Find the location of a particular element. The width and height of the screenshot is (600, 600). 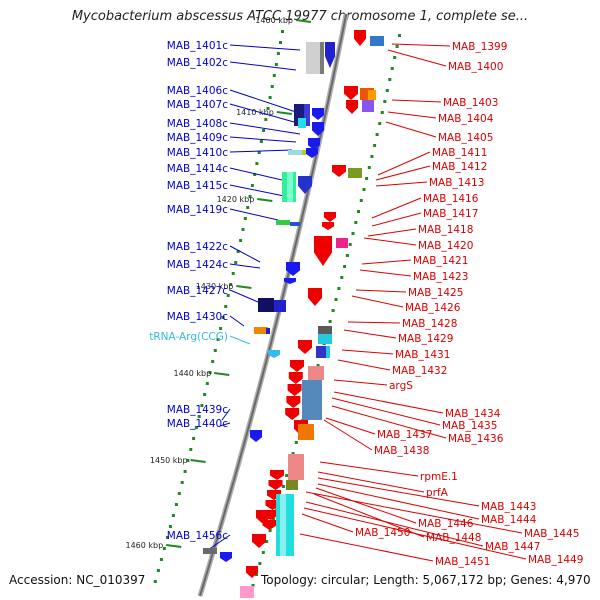

gene-label-MAB_1444: MAB_1444 is located at coordinates (509, 520).